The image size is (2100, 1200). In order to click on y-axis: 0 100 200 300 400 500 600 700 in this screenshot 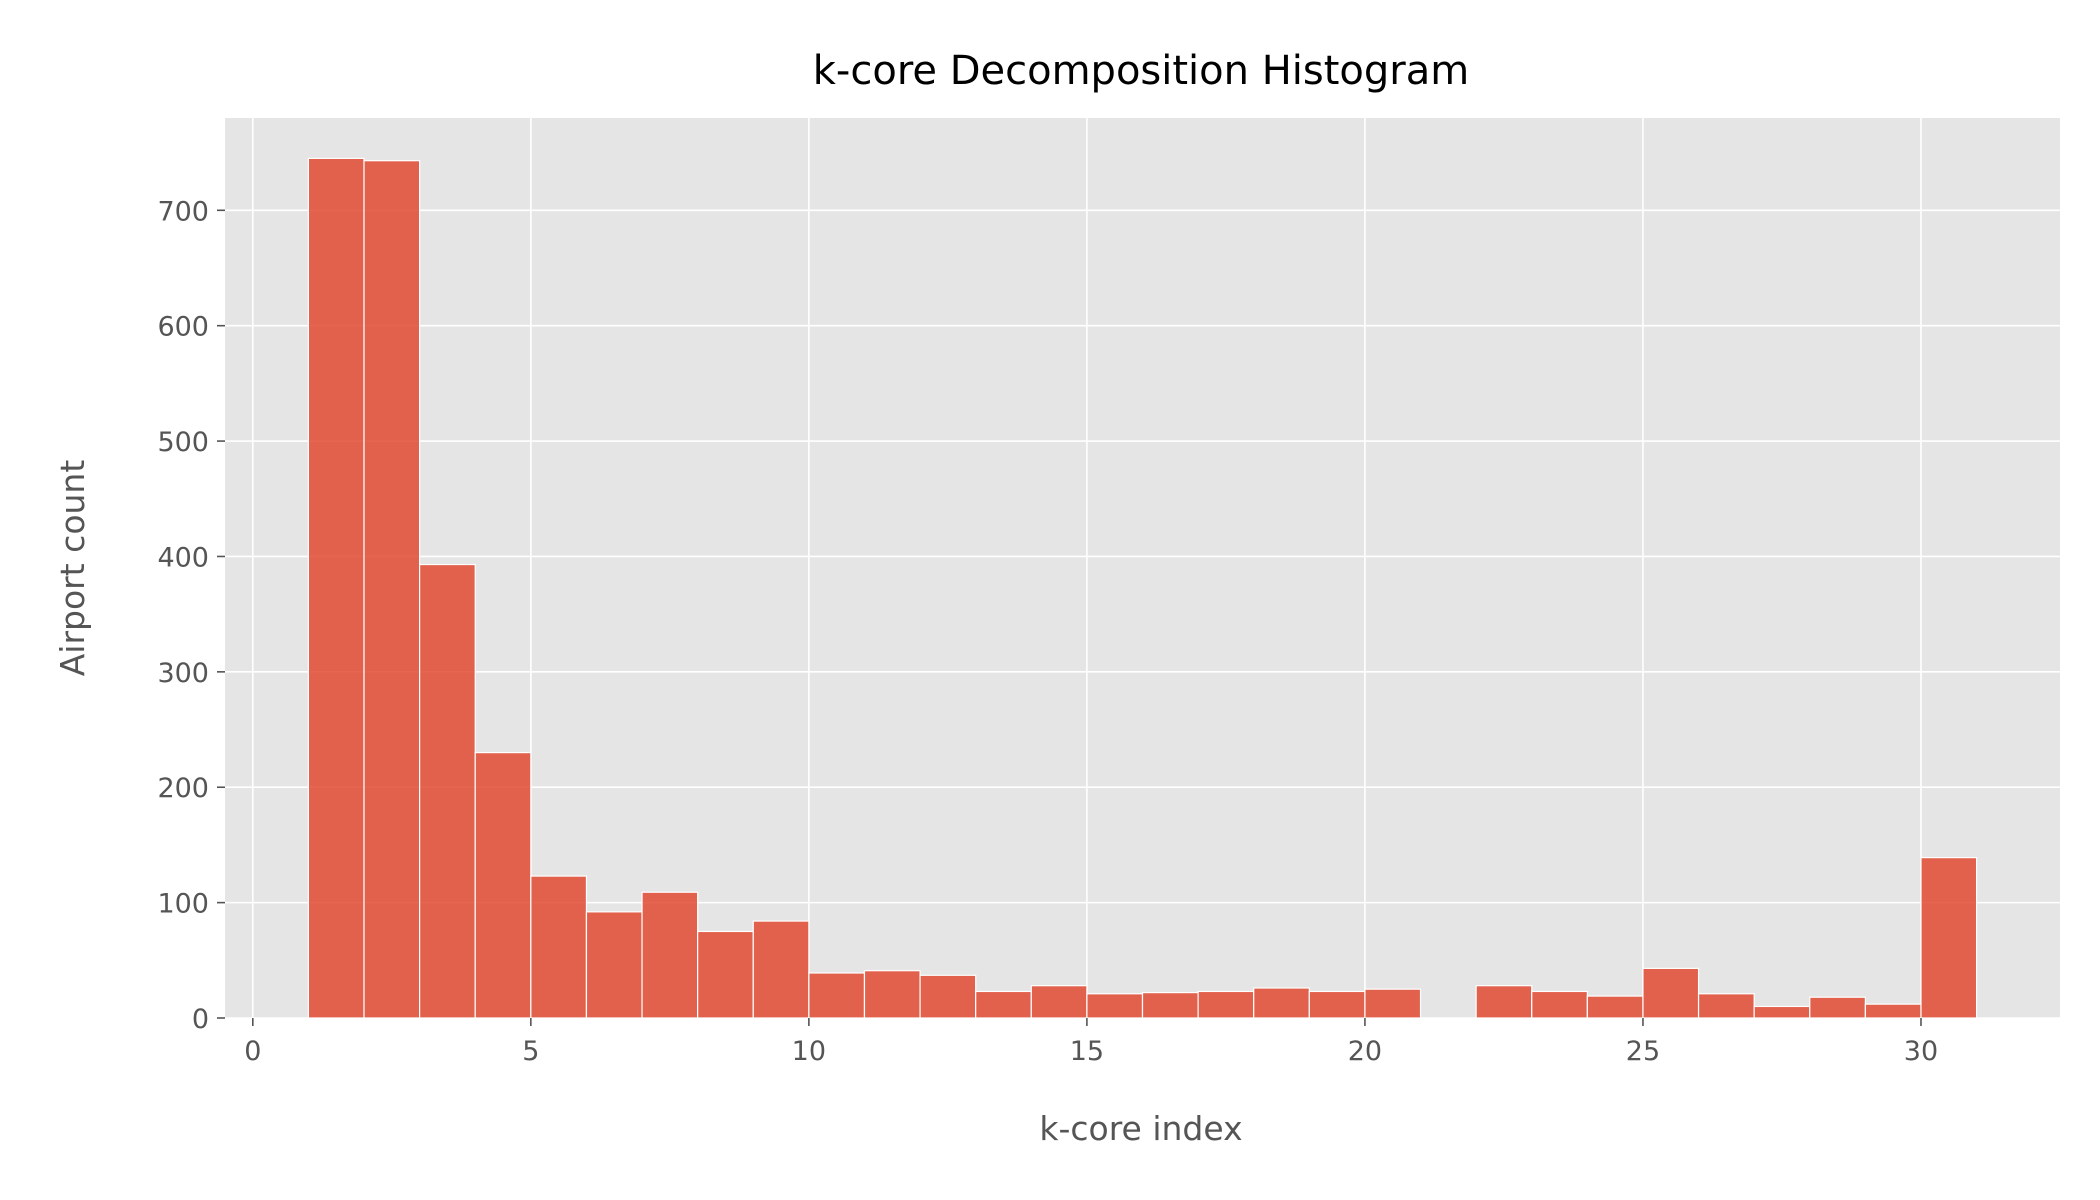, I will do `click(191, 615)`.